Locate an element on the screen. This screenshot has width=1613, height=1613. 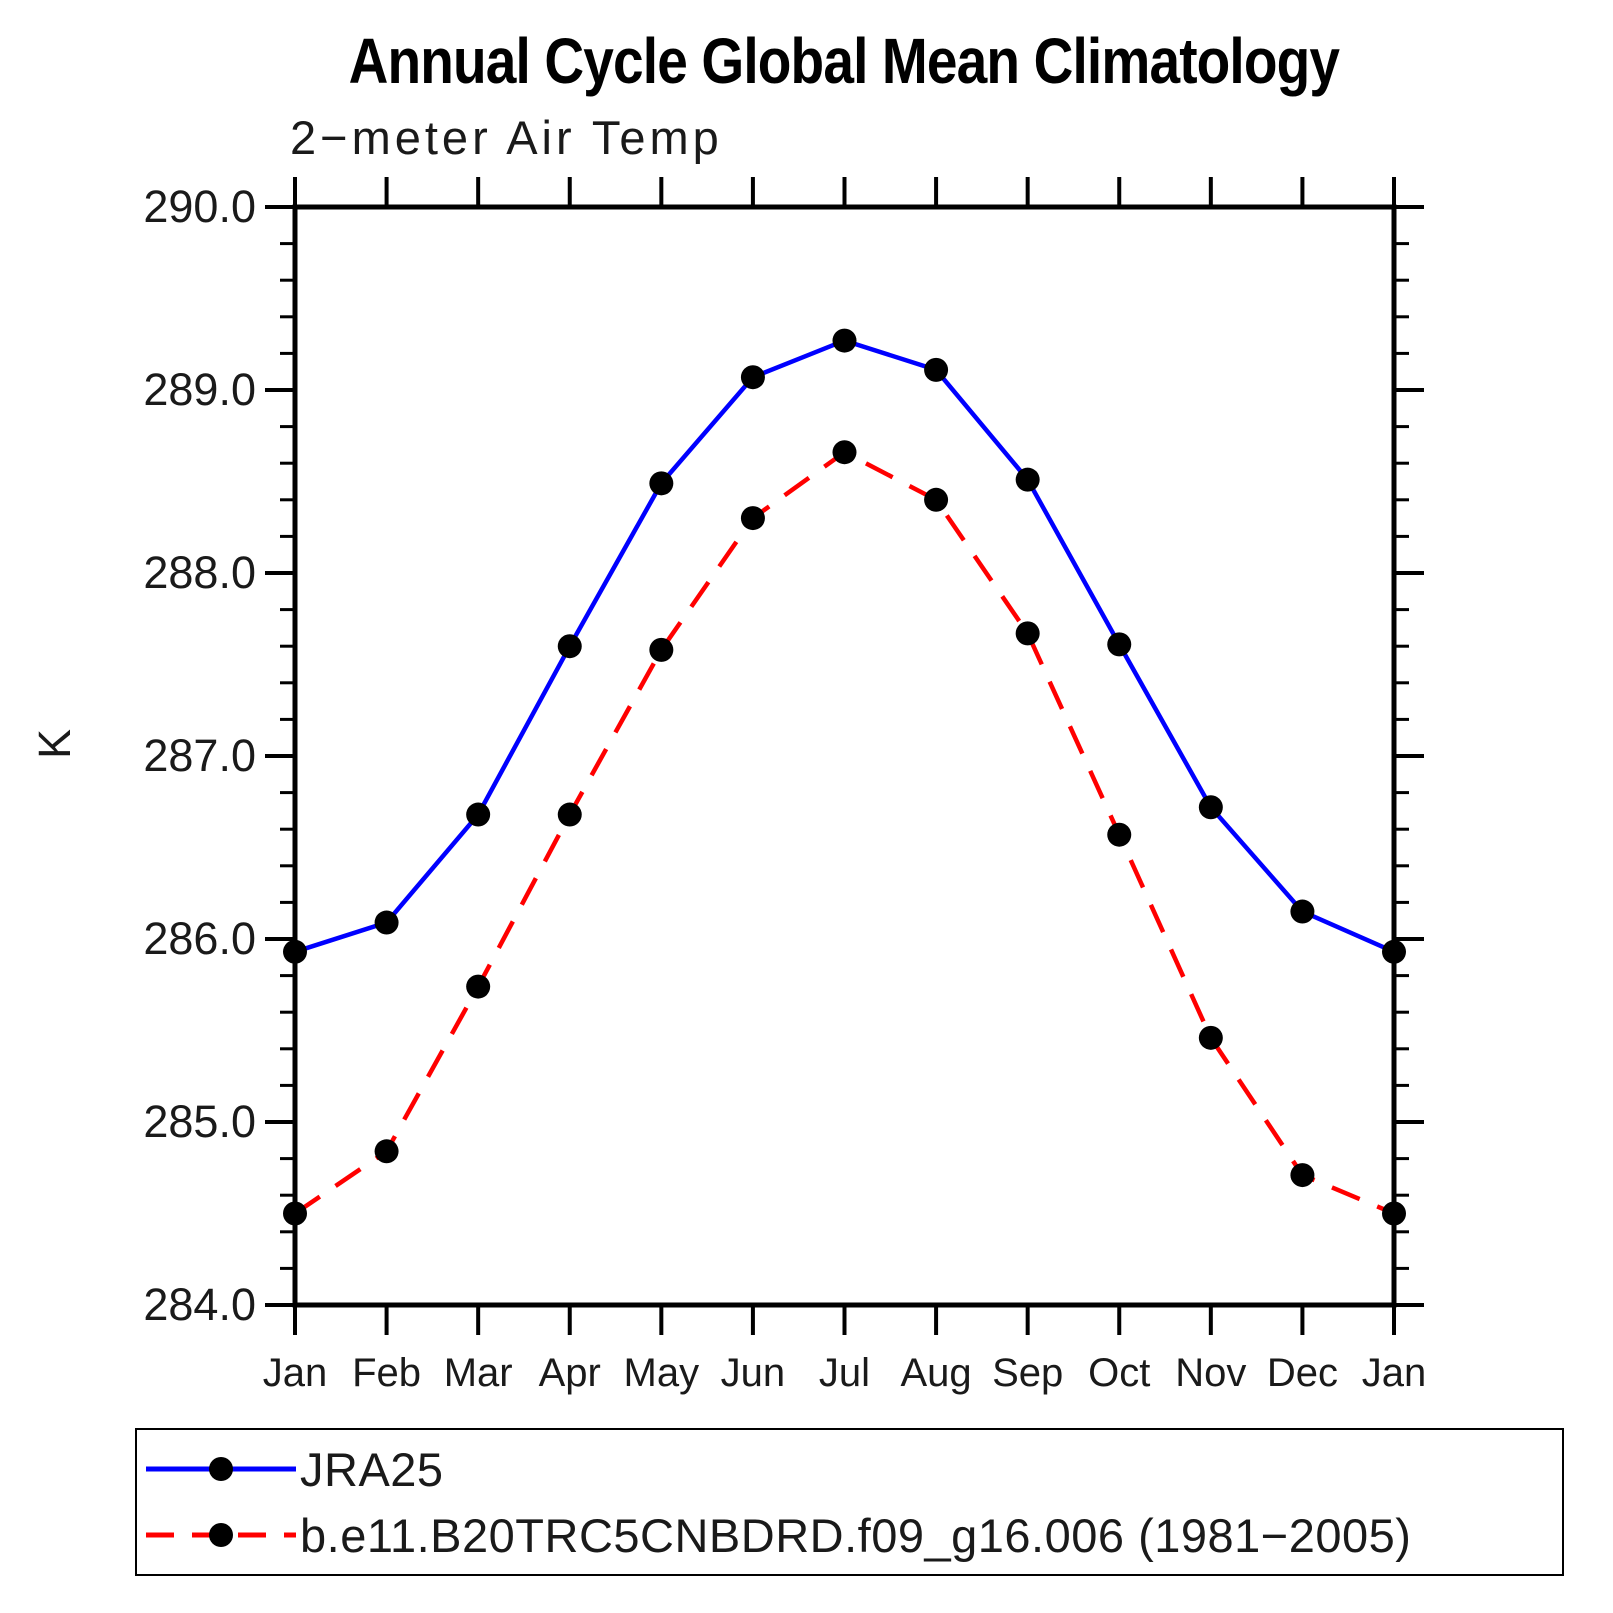
legend-label-jra25: JRA25 is located at coordinates (372, 1469).